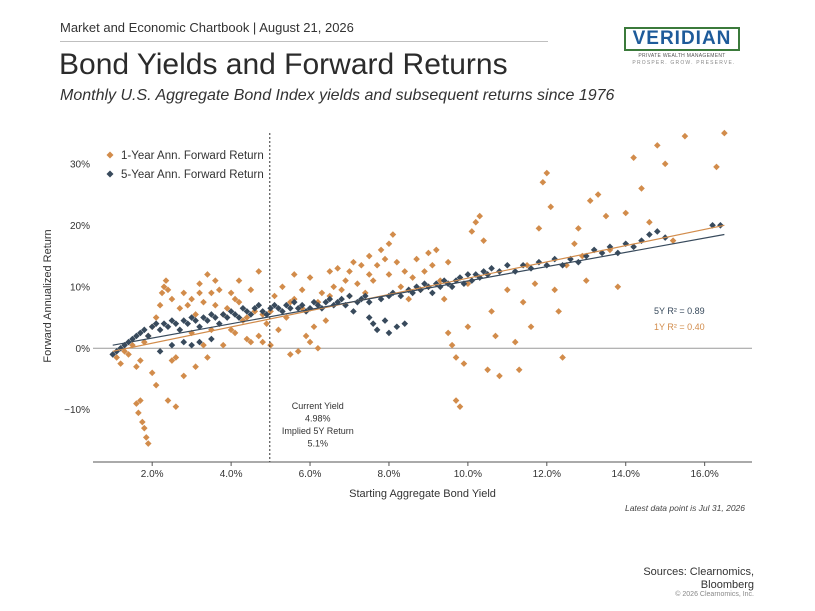 This screenshot has width=815, height=611. I want to click on sources-line-1: Sources: Clearnomics,, so click(698, 572).